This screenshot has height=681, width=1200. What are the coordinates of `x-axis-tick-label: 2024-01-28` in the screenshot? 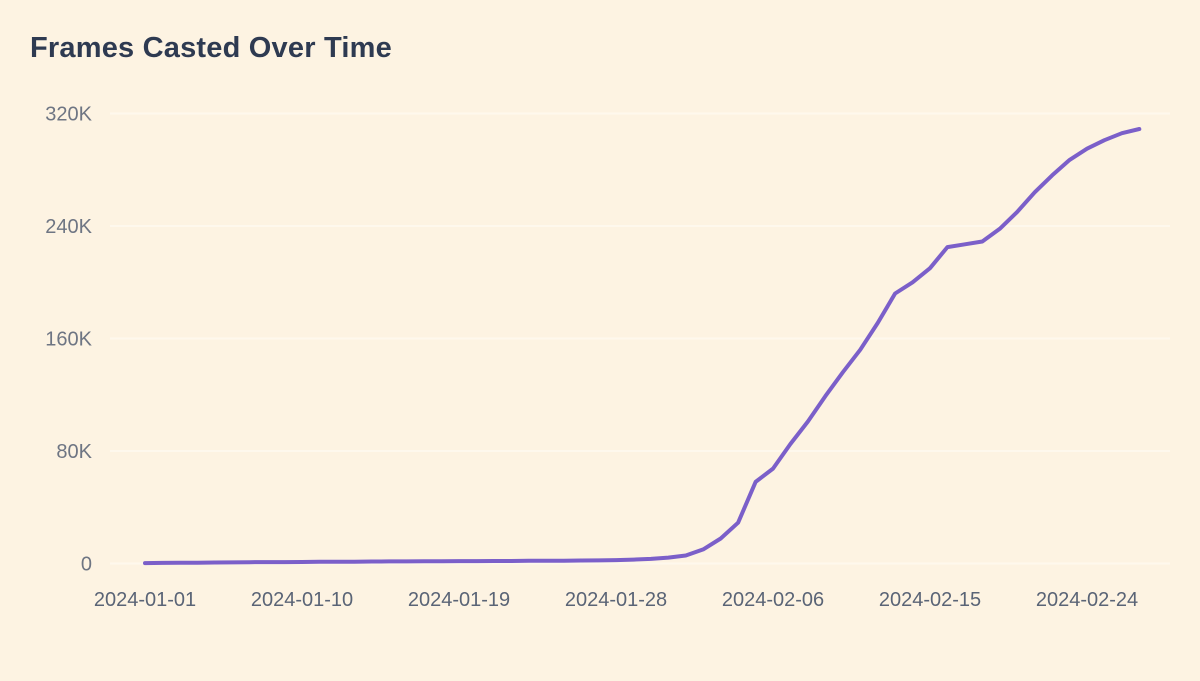 It's located at (616, 600).